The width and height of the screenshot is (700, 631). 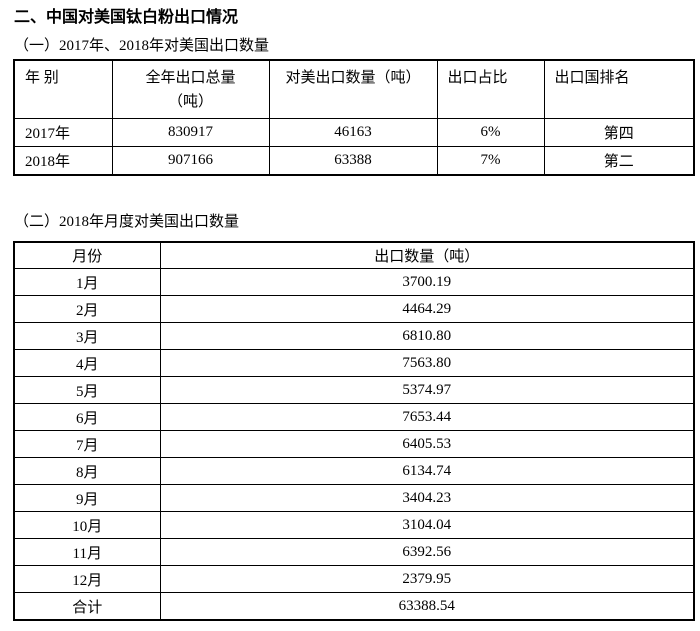 I want to click on table-row: 1月 3700.19, so click(x=354, y=282).